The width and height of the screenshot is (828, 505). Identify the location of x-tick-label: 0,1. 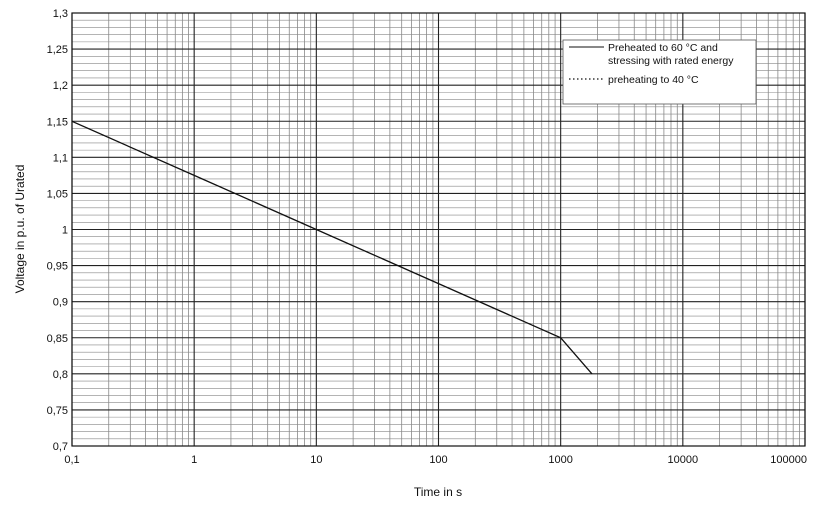
(71, 460).